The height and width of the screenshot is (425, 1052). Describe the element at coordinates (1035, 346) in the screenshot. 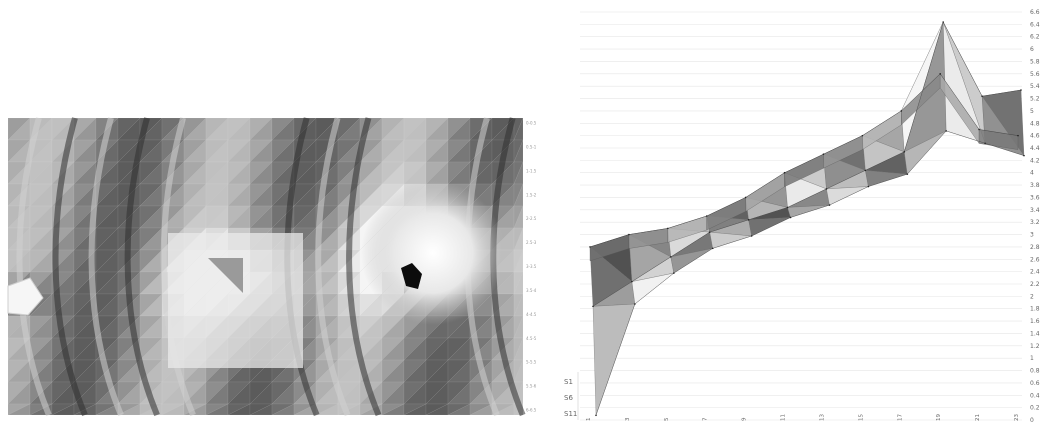

I see `y-tick-label: 1.2` at that location.